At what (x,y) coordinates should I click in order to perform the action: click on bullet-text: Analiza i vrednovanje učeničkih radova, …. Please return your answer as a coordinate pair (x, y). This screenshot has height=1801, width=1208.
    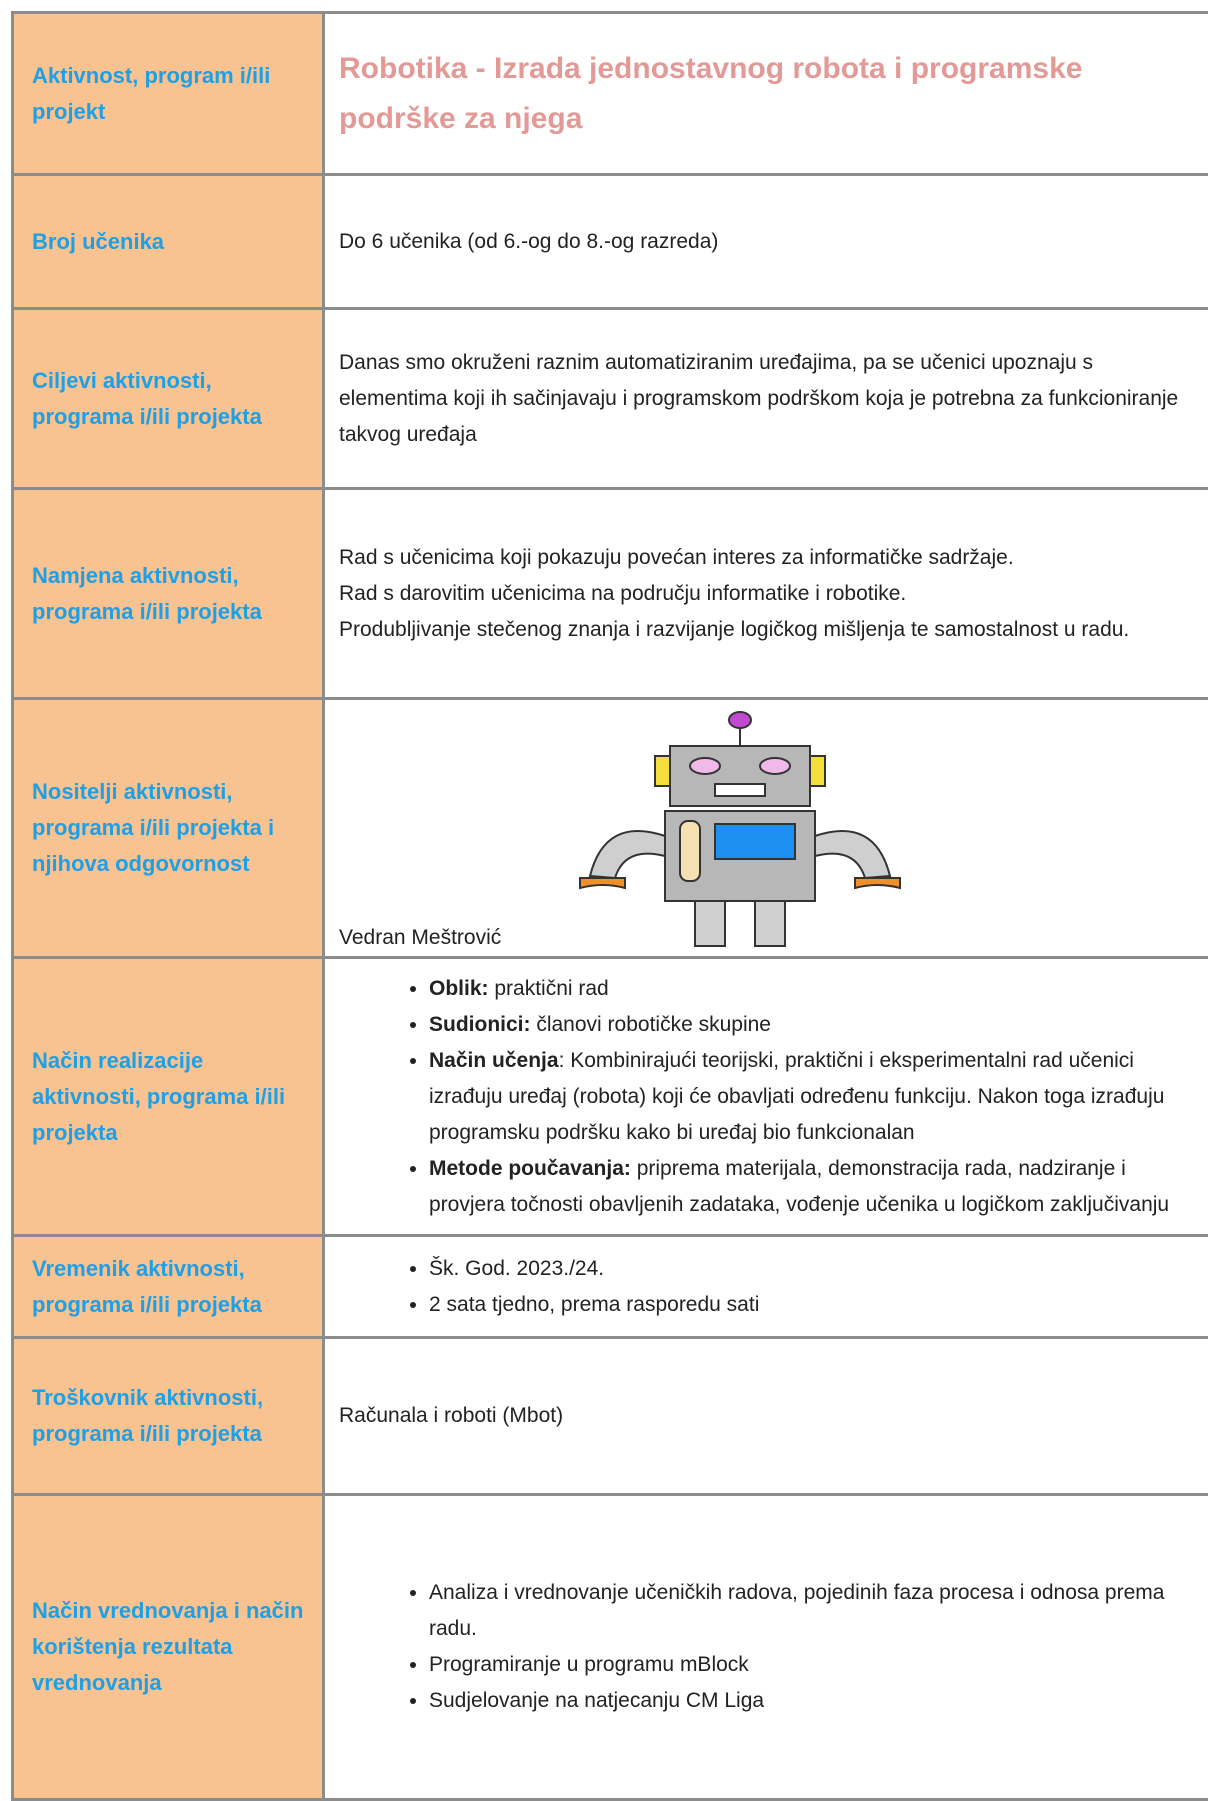
    Looking at the image, I should click on (796, 1610).